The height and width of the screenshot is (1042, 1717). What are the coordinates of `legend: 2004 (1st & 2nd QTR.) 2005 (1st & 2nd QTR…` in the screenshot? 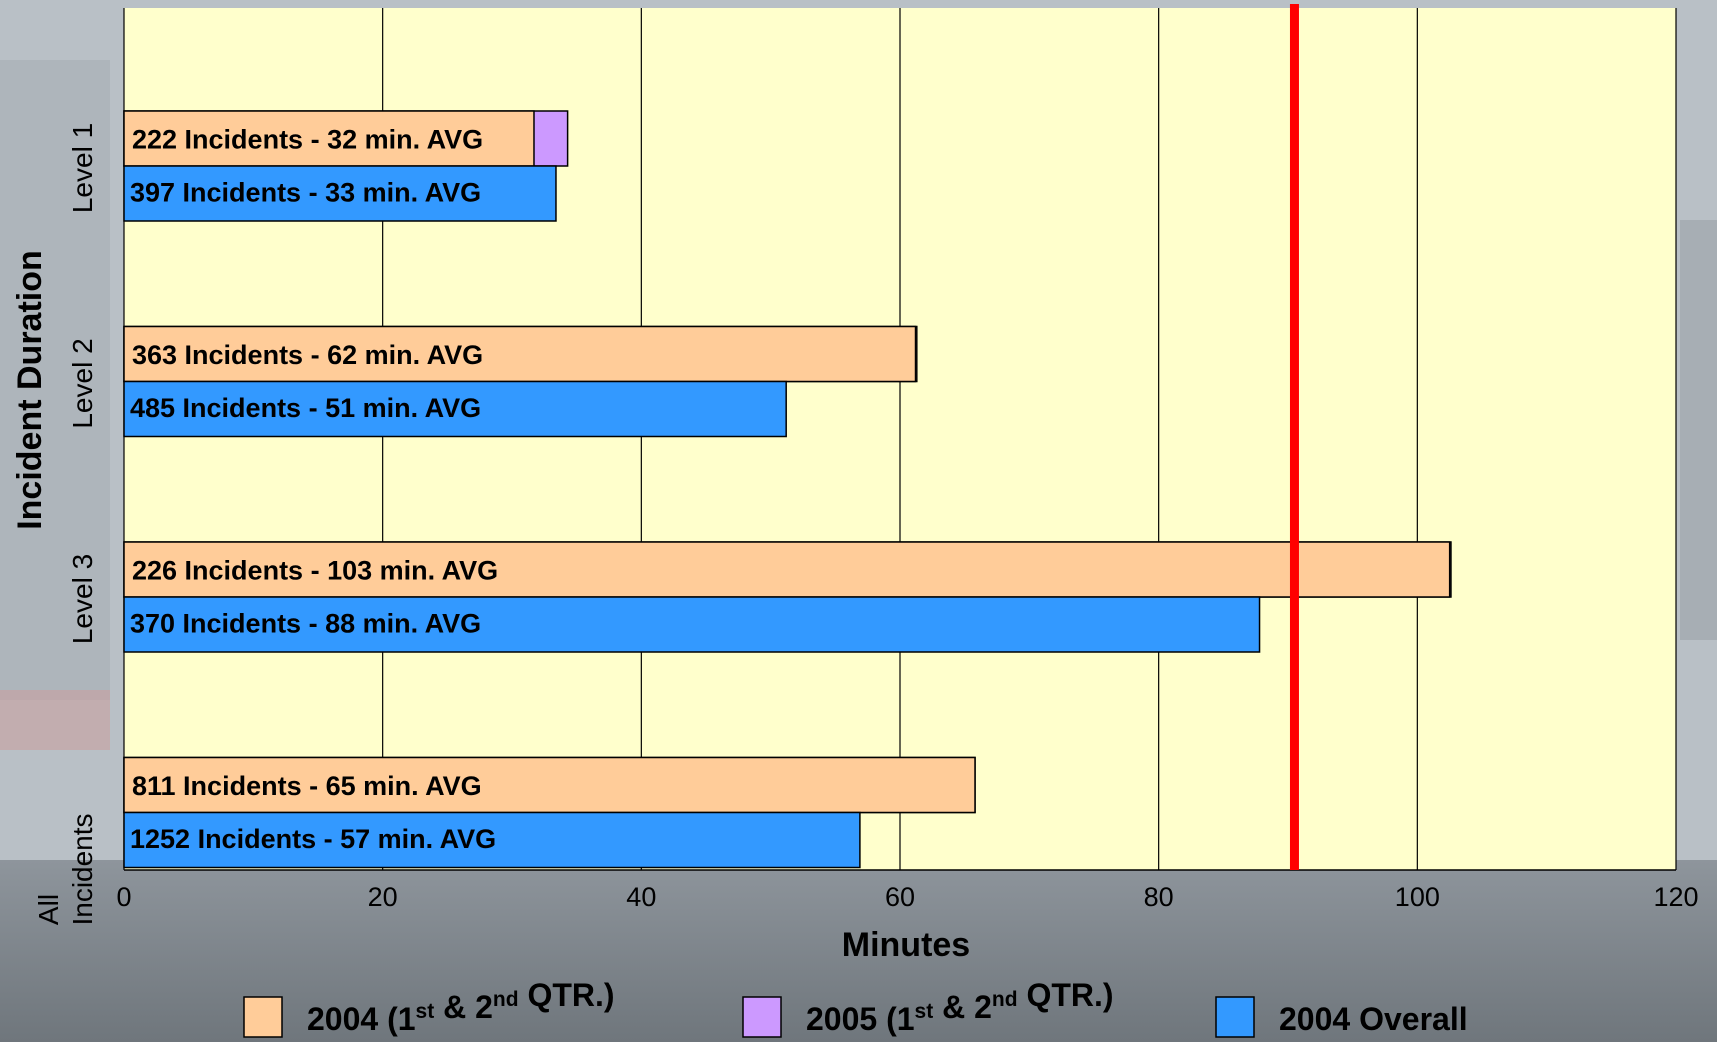 It's located at (855, 1007).